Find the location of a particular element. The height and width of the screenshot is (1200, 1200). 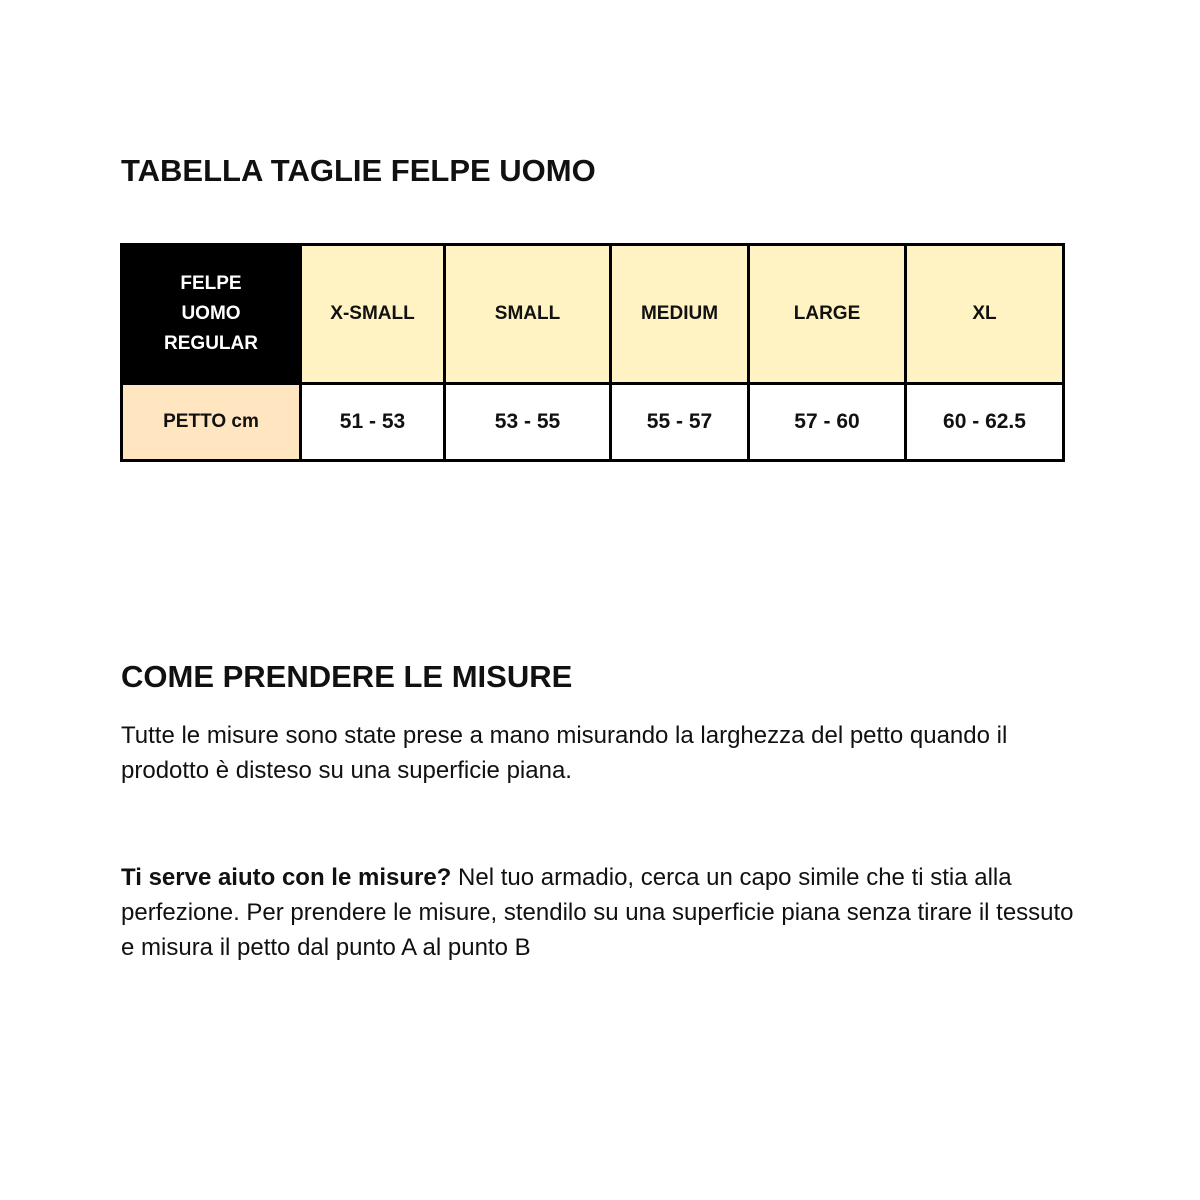

size-header: LARGE is located at coordinates (827, 314).